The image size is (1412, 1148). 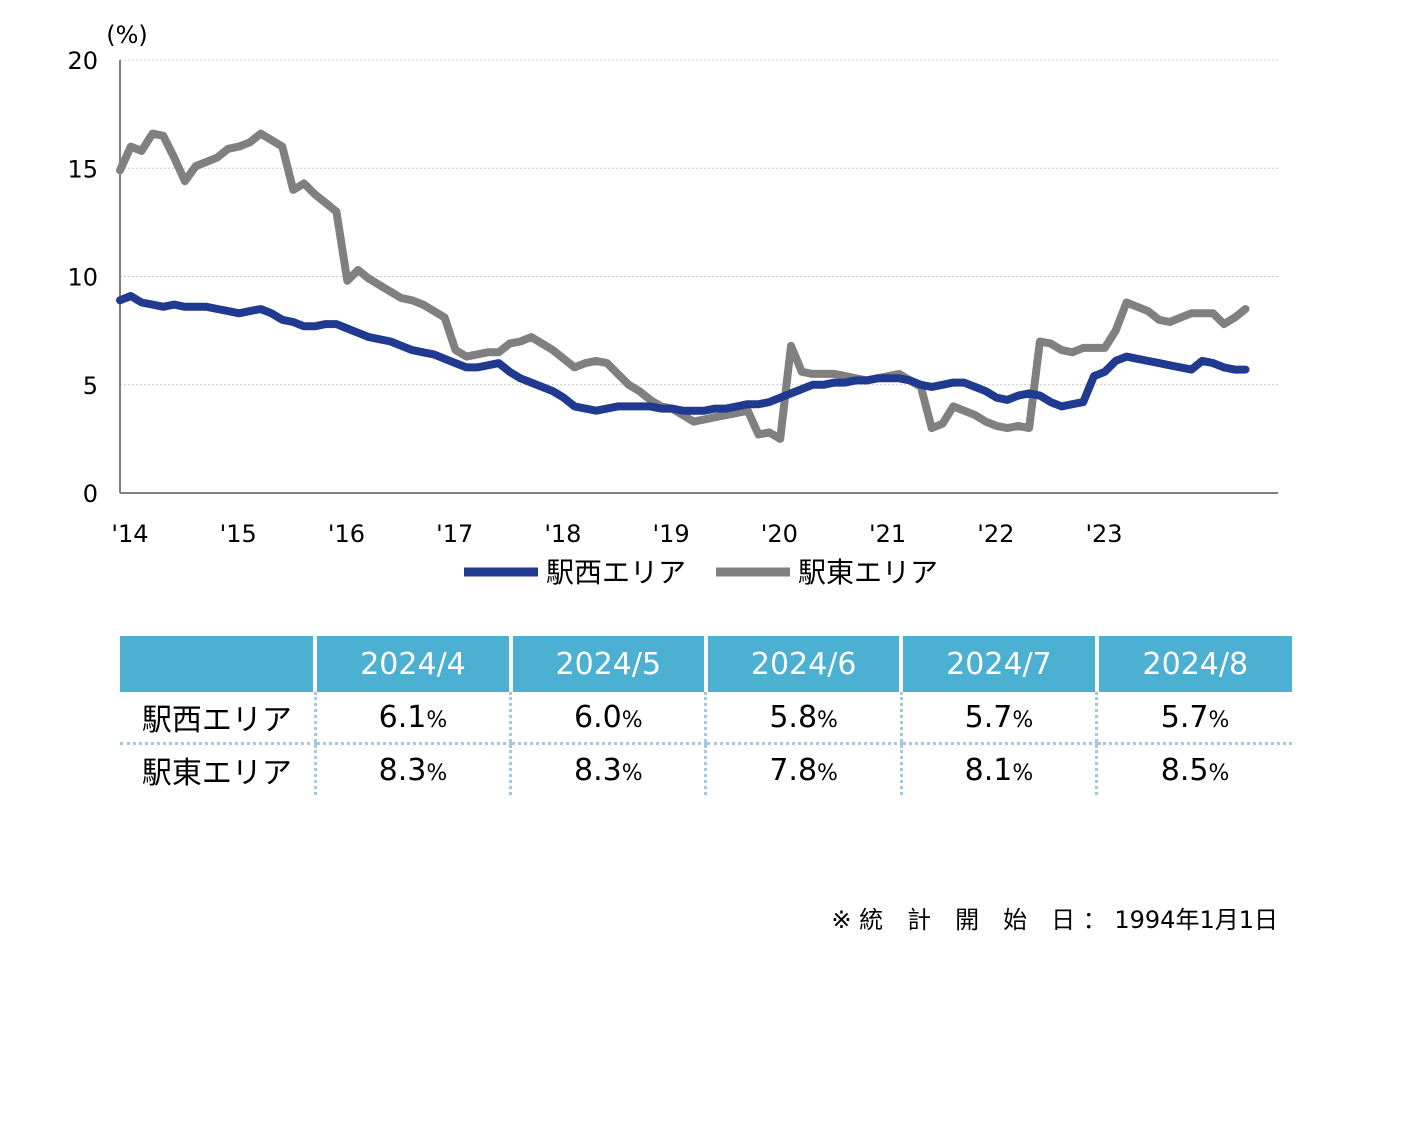 I want to click on x-tick-label: '14, so click(x=129, y=534).